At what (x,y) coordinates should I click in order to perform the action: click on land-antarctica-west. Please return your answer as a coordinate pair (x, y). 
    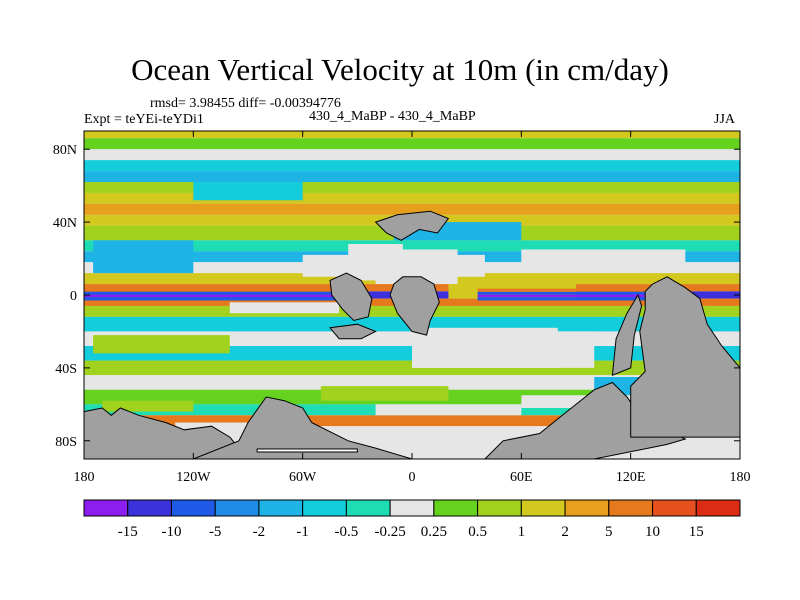
    Looking at the image, I should click on (166, 433).